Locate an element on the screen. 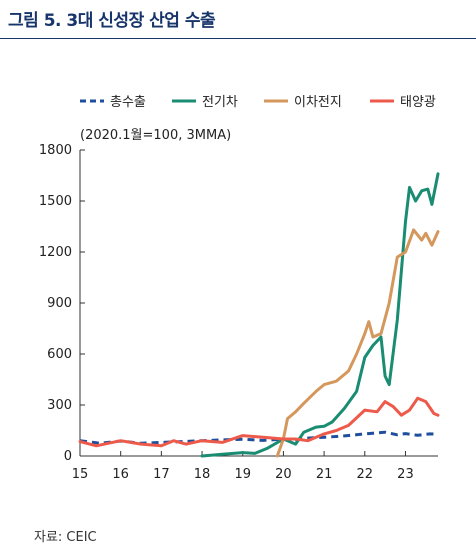  figure-title: 그림 5. 3대 신성장 산업 수출 is located at coordinates (112, 21).